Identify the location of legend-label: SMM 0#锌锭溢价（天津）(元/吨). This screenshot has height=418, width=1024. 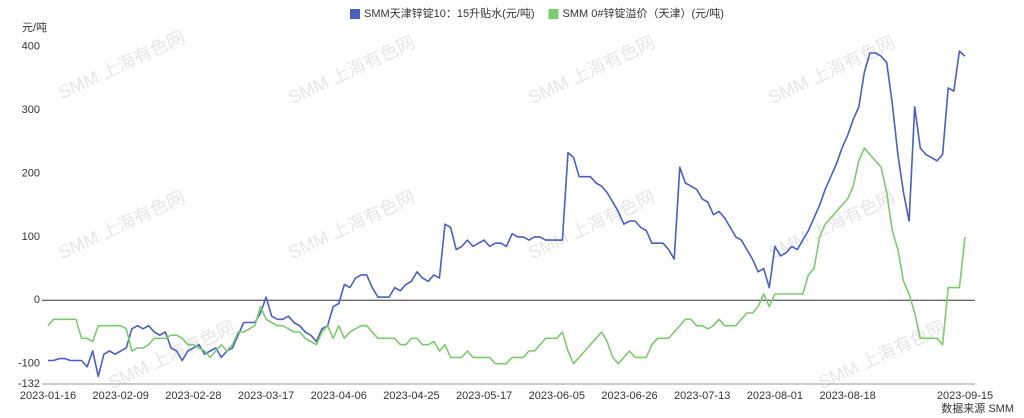
(643, 13).